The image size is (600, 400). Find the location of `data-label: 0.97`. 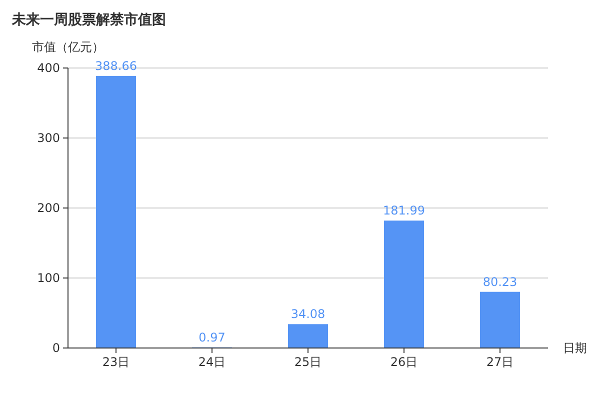

data-label: 0.97 is located at coordinates (212, 337).